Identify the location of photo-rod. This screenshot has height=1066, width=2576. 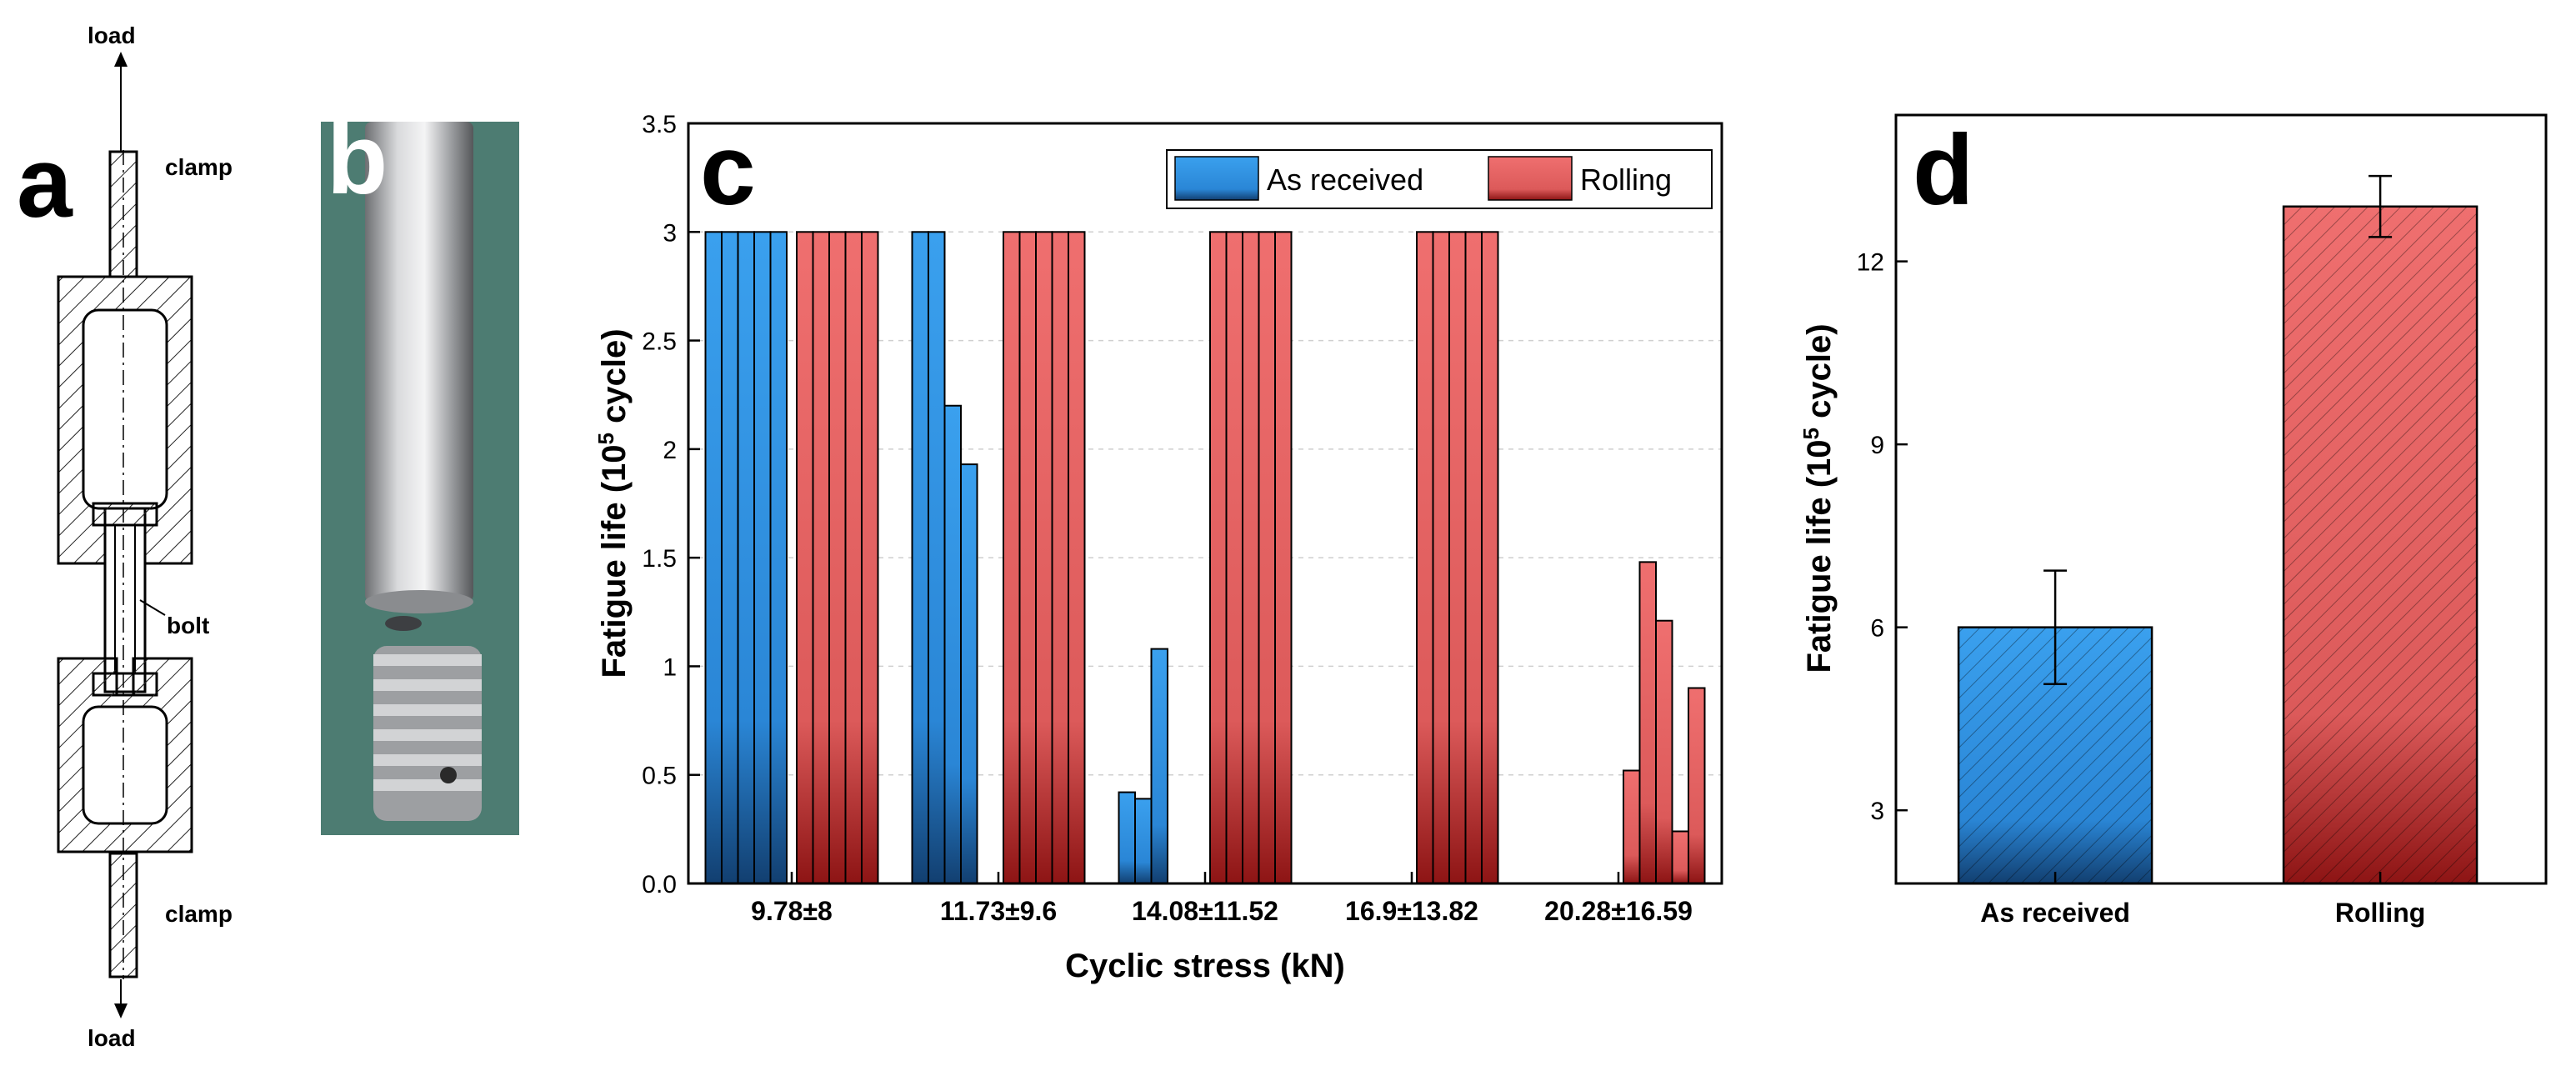
(419, 362).